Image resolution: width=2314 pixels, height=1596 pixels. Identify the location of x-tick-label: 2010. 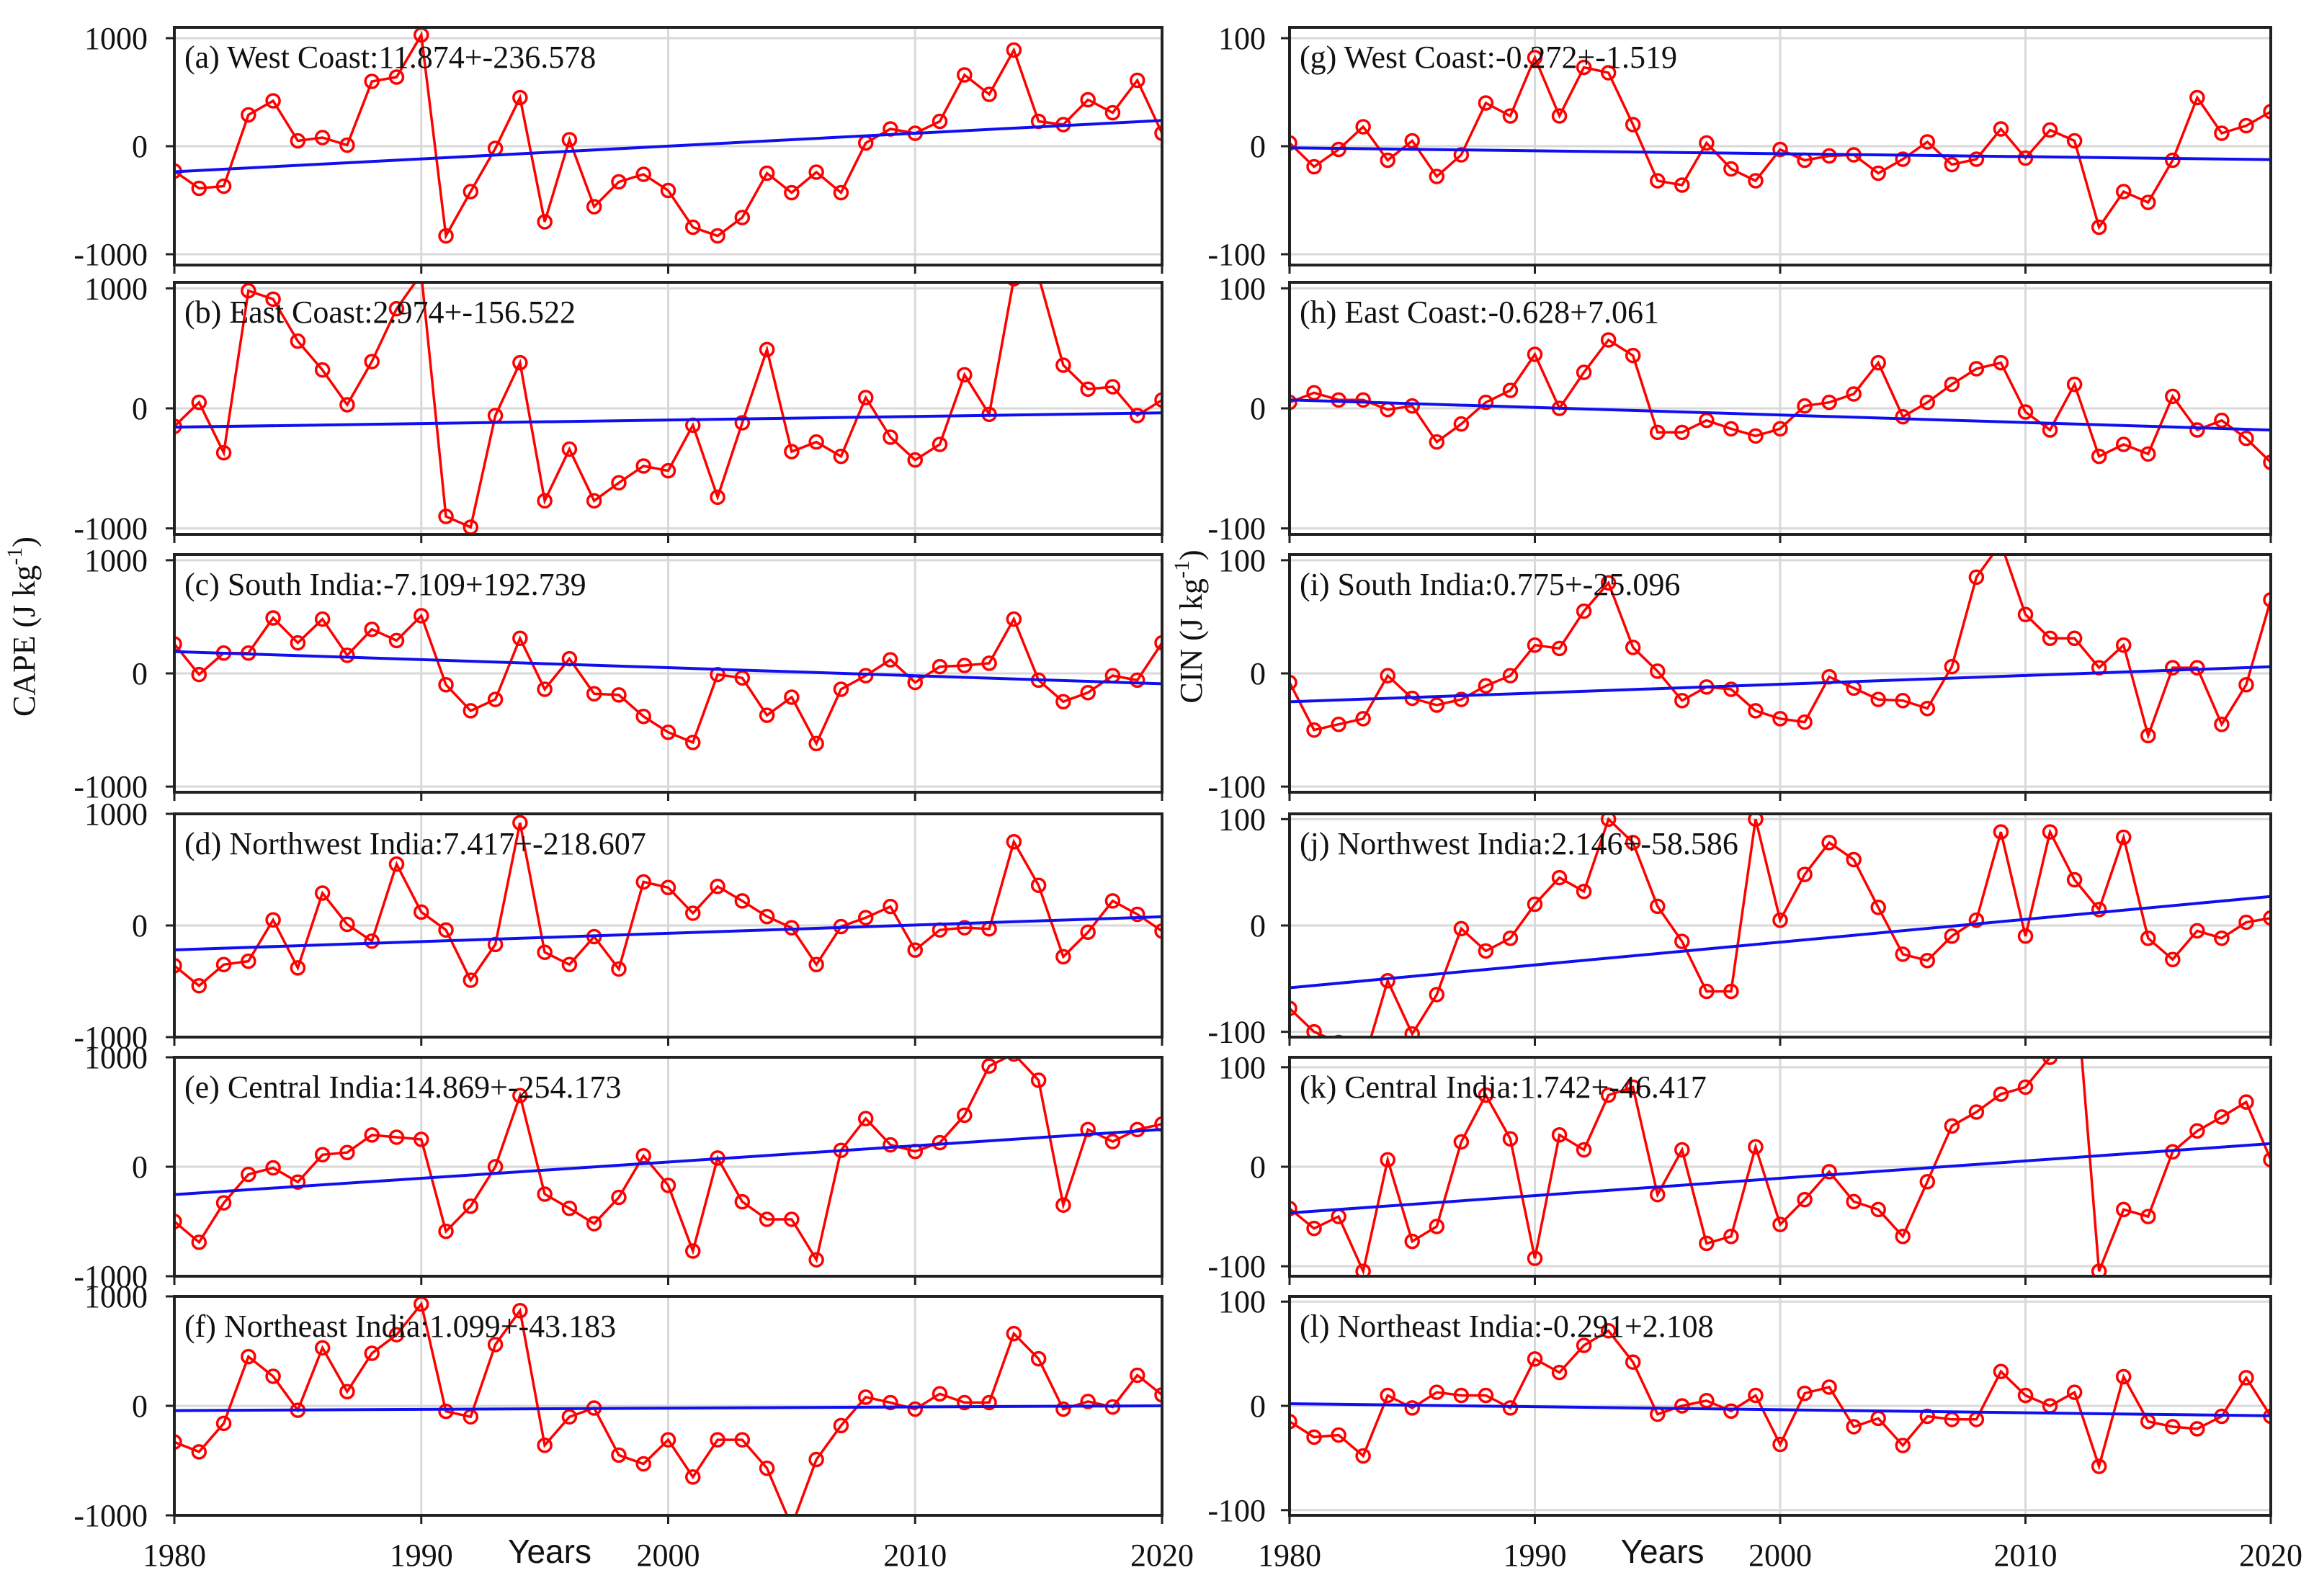
(2026, 1556).